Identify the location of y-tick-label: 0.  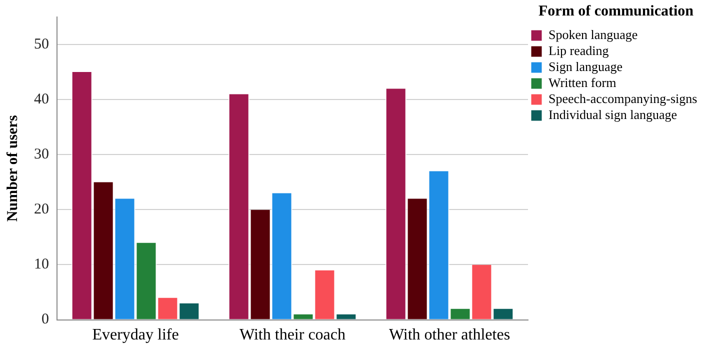
(45, 320).